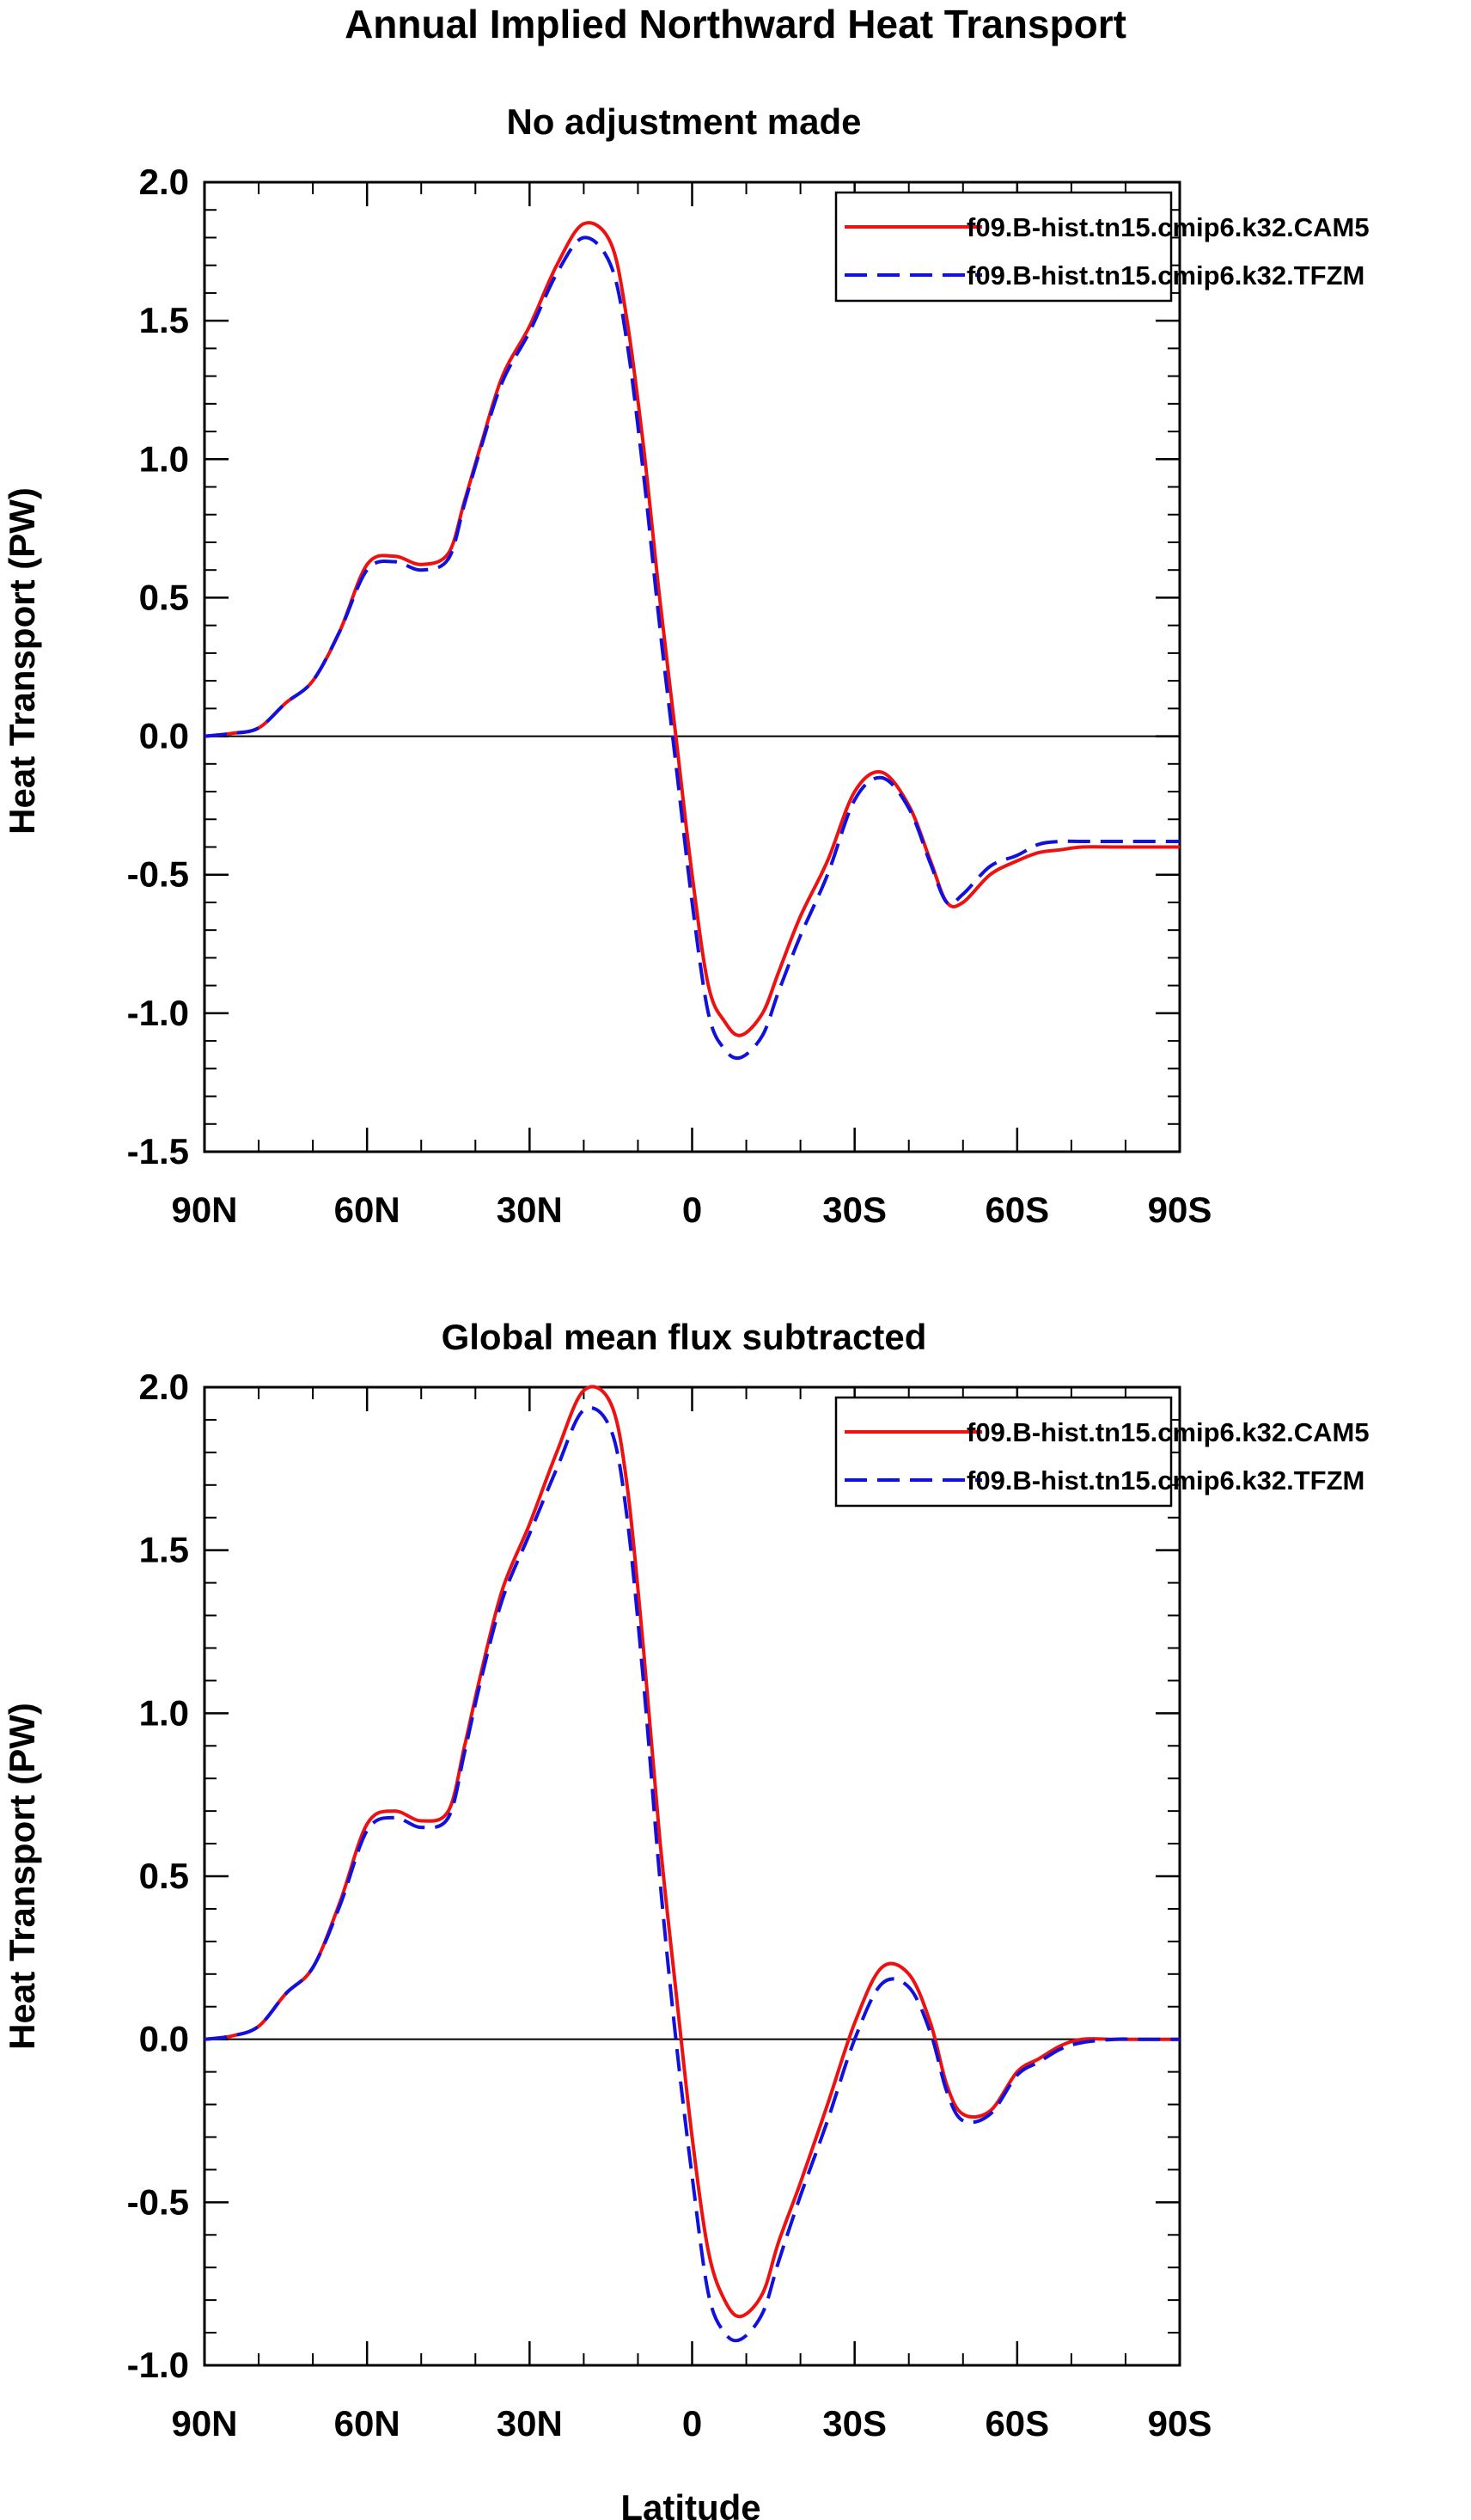 The image size is (1471, 2520). I want to click on figure-title: Annual Implied Northward Heat Transport, so click(735, 24).